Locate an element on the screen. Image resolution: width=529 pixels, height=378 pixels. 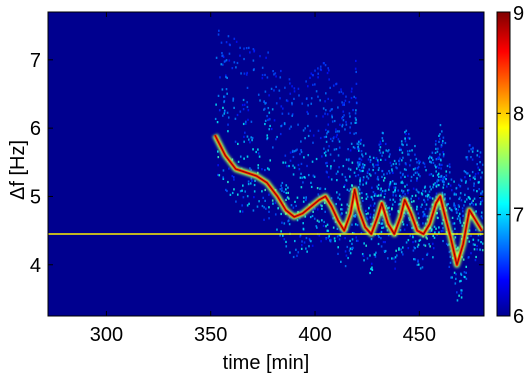
y-axis-label: Δf [Hz] is located at coordinates (18, 170).